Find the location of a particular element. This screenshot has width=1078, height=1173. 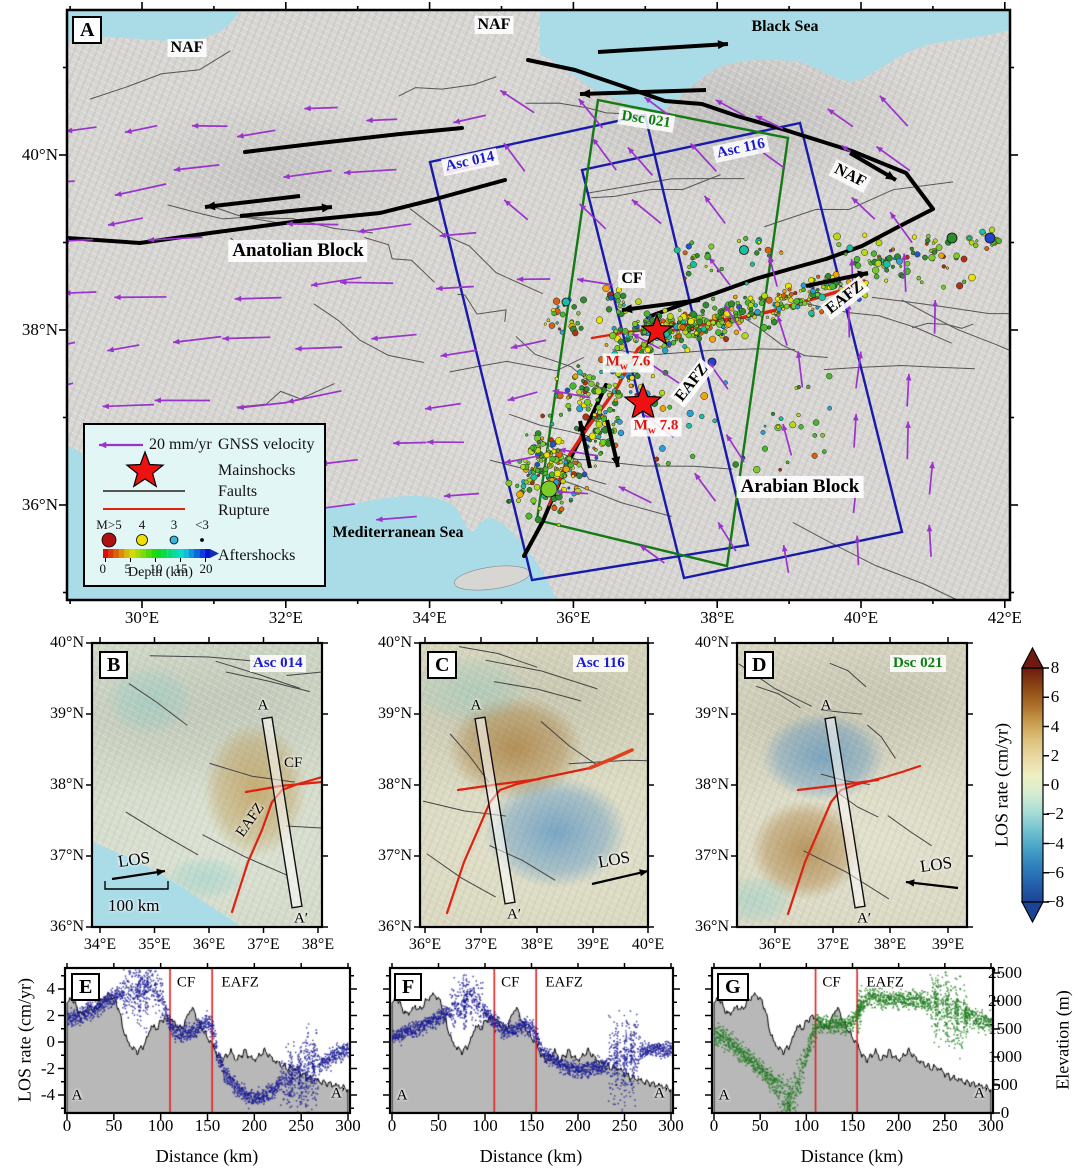

profile-f-plot is located at coordinates (531, 1040).